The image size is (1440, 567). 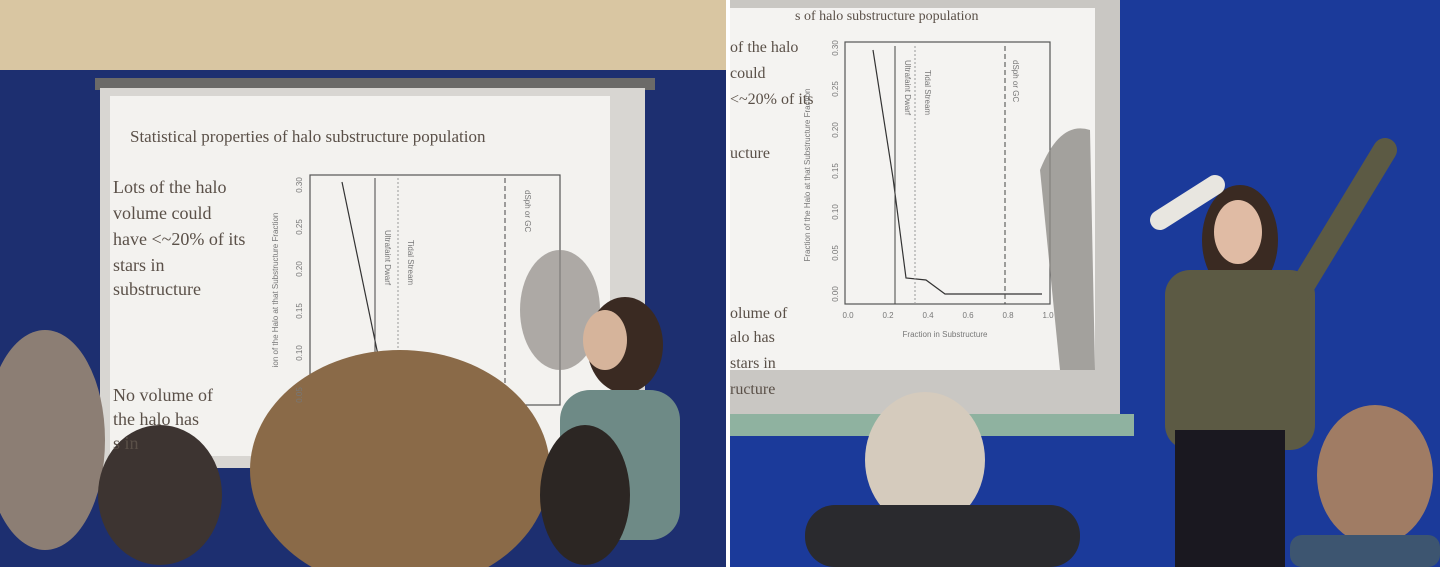 I want to click on x-tick-label: 1.0, so click(x=1048, y=315).